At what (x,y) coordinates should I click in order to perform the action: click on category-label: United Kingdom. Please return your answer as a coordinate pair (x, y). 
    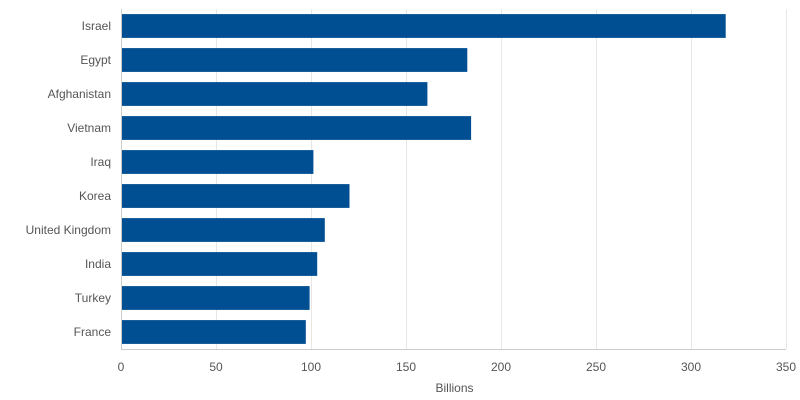
    Looking at the image, I should click on (68, 230).